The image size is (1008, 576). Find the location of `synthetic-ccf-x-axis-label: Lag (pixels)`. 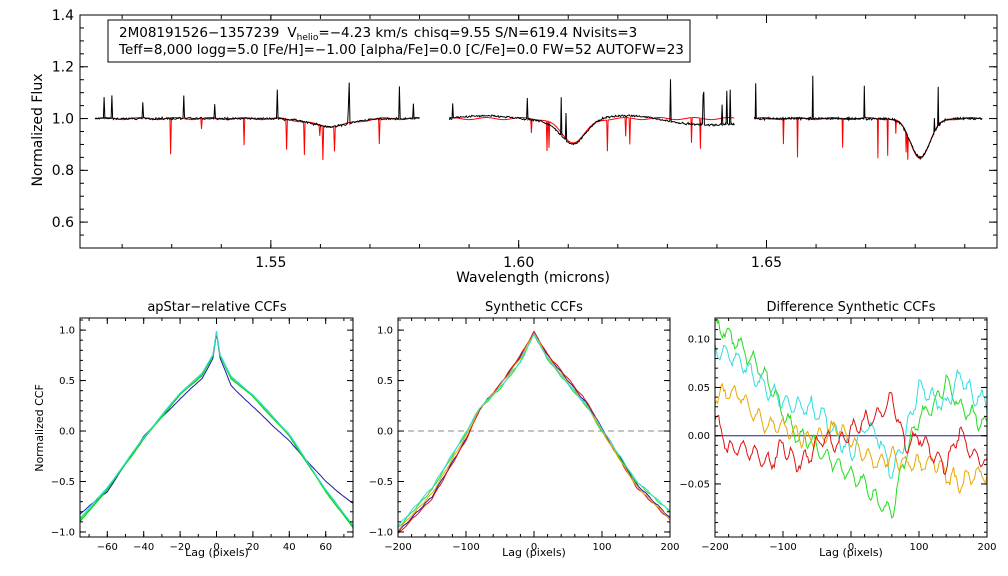

synthetic-ccf-x-axis-label: Lag (pixels) is located at coordinates (534, 552).